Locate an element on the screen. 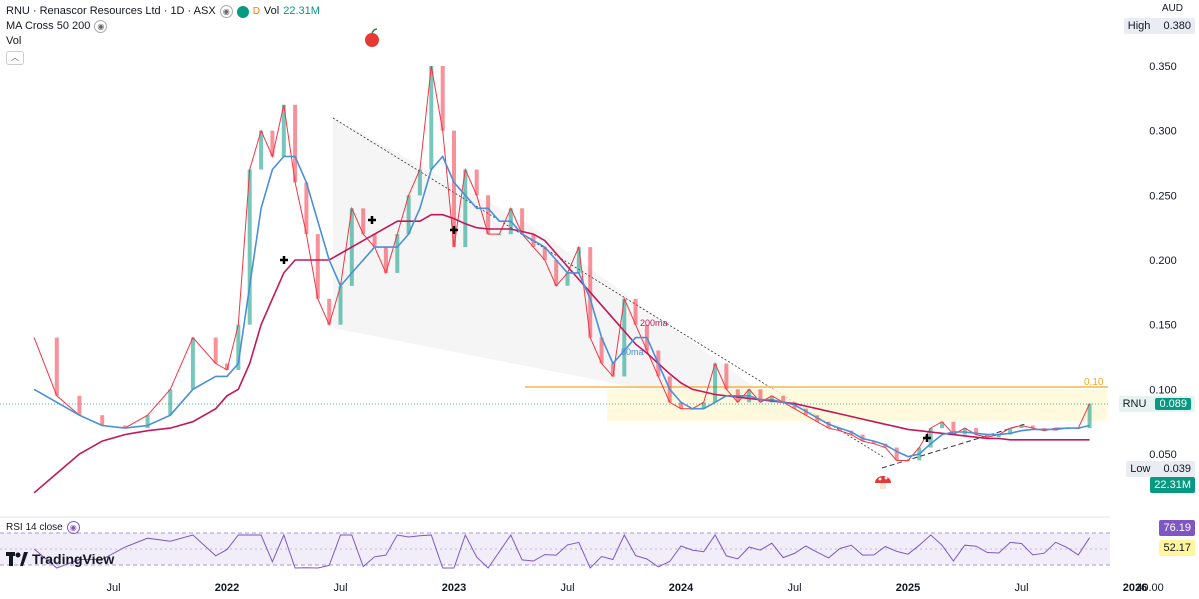 The image size is (1199, 599). collapse-legend-icon: ︿ is located at coordinates (15, 58).